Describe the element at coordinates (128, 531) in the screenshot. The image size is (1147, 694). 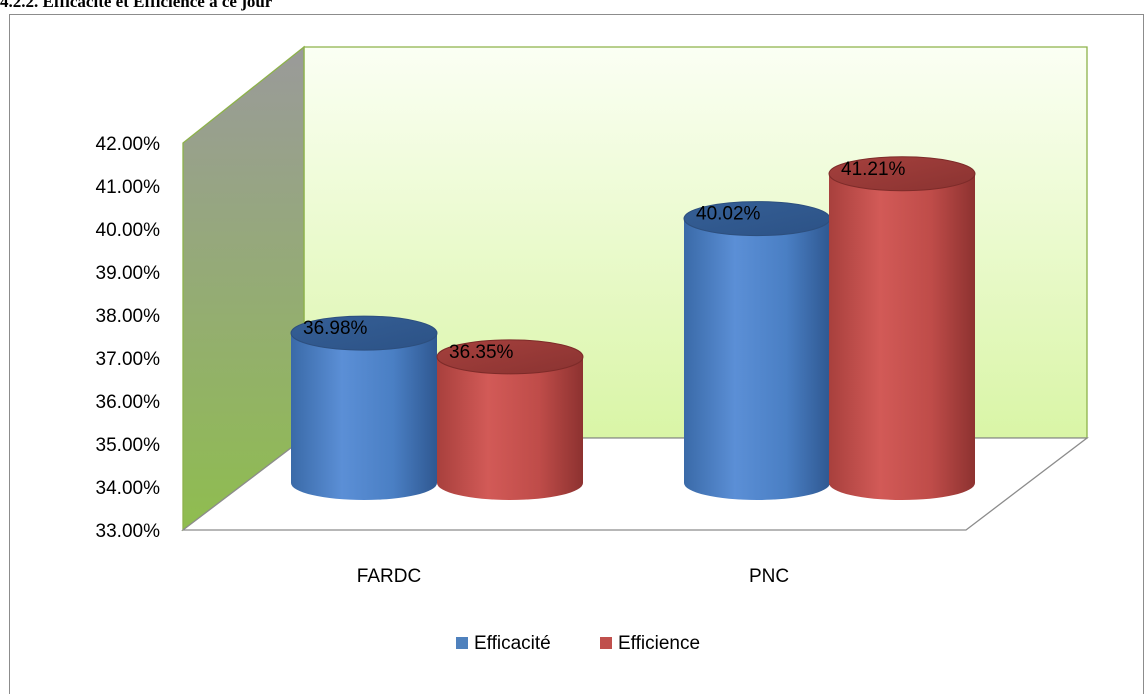
I see `y-tick-label: 33.00%` at that location.